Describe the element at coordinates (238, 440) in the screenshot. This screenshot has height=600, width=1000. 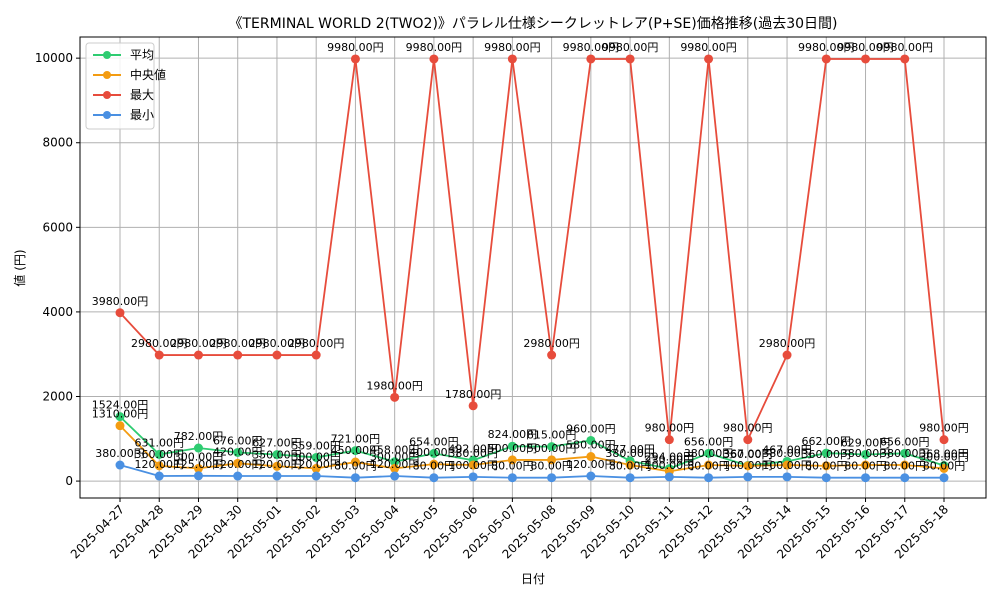
I see `data-label: 676.00円` at that location.